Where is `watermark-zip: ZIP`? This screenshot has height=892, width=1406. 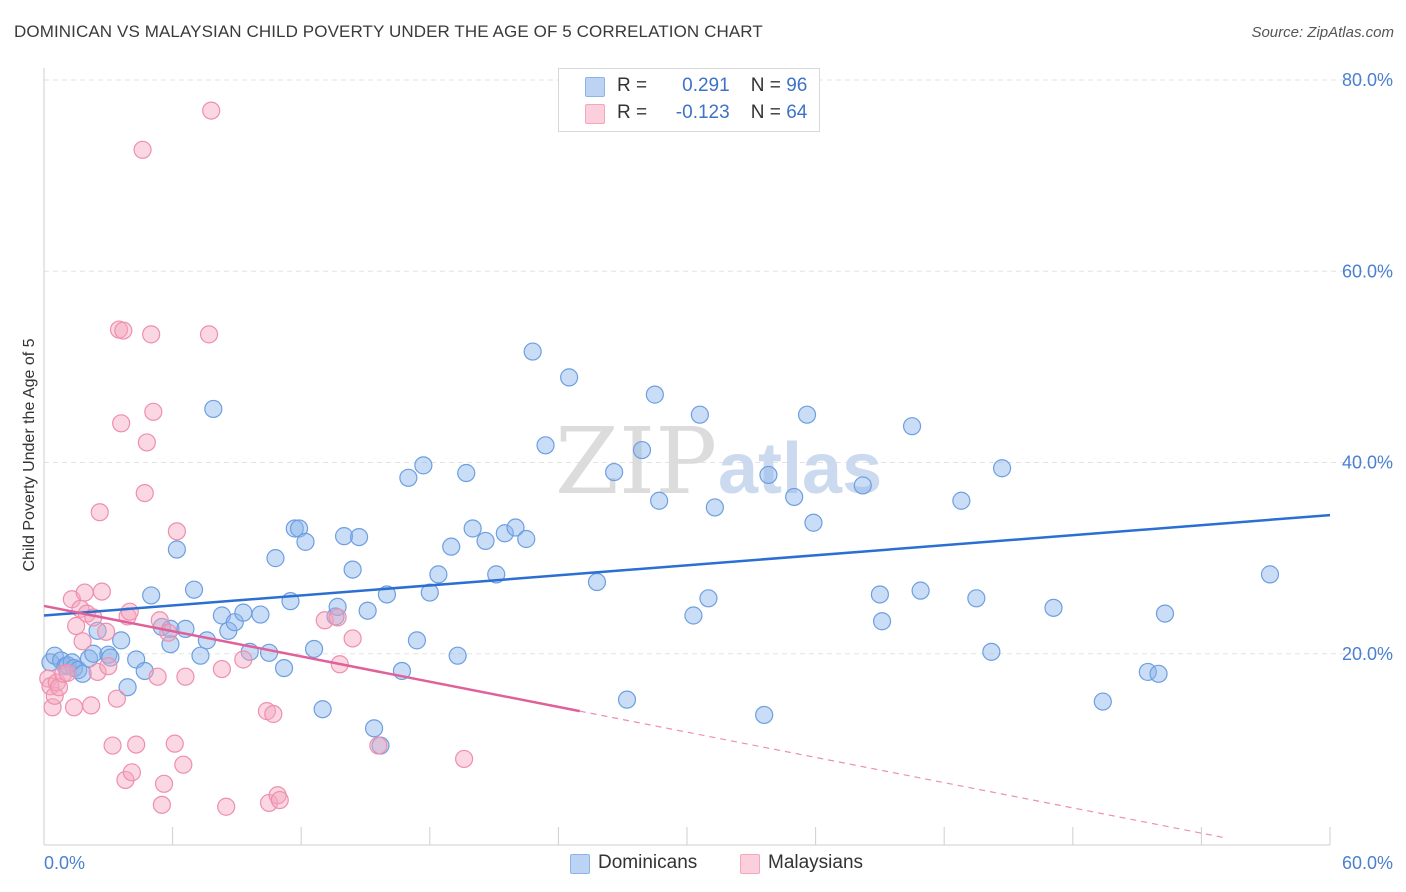 watermark-zip: ZIP is located at coordinates (636, 461).